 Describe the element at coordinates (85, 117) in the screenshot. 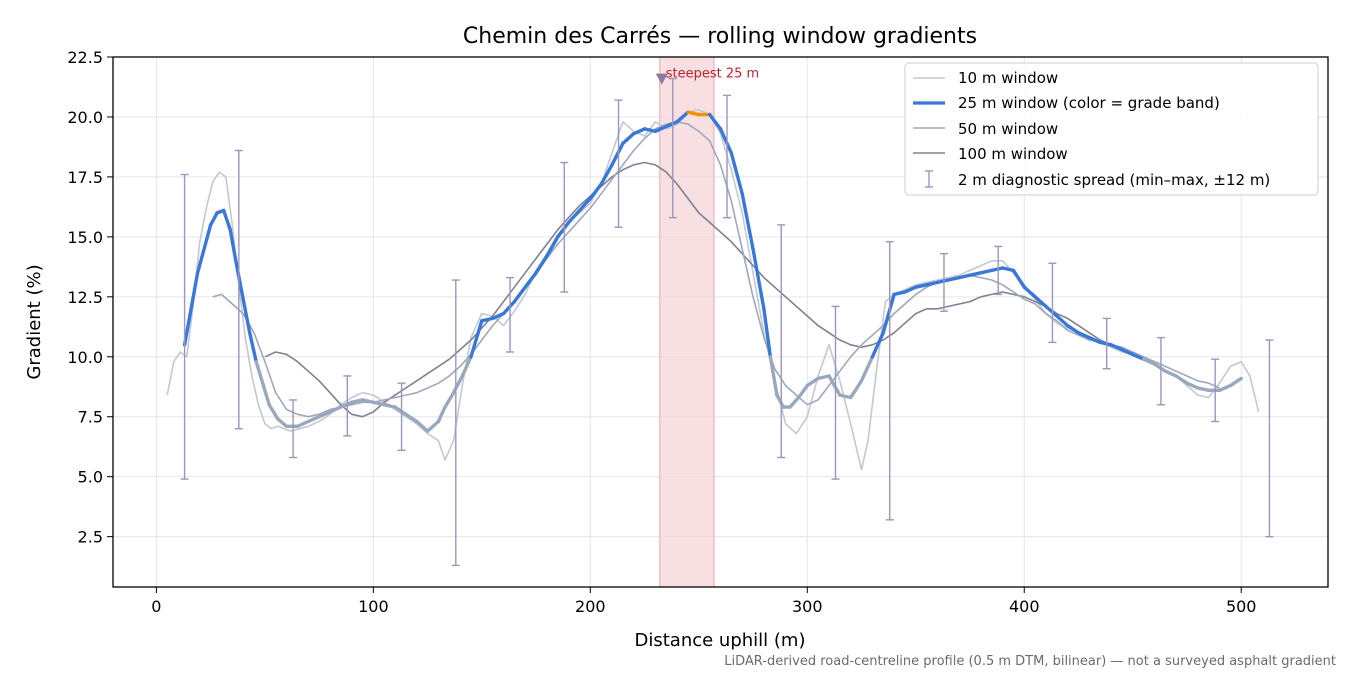

I see `y-tick-label: 20.0` at that location.